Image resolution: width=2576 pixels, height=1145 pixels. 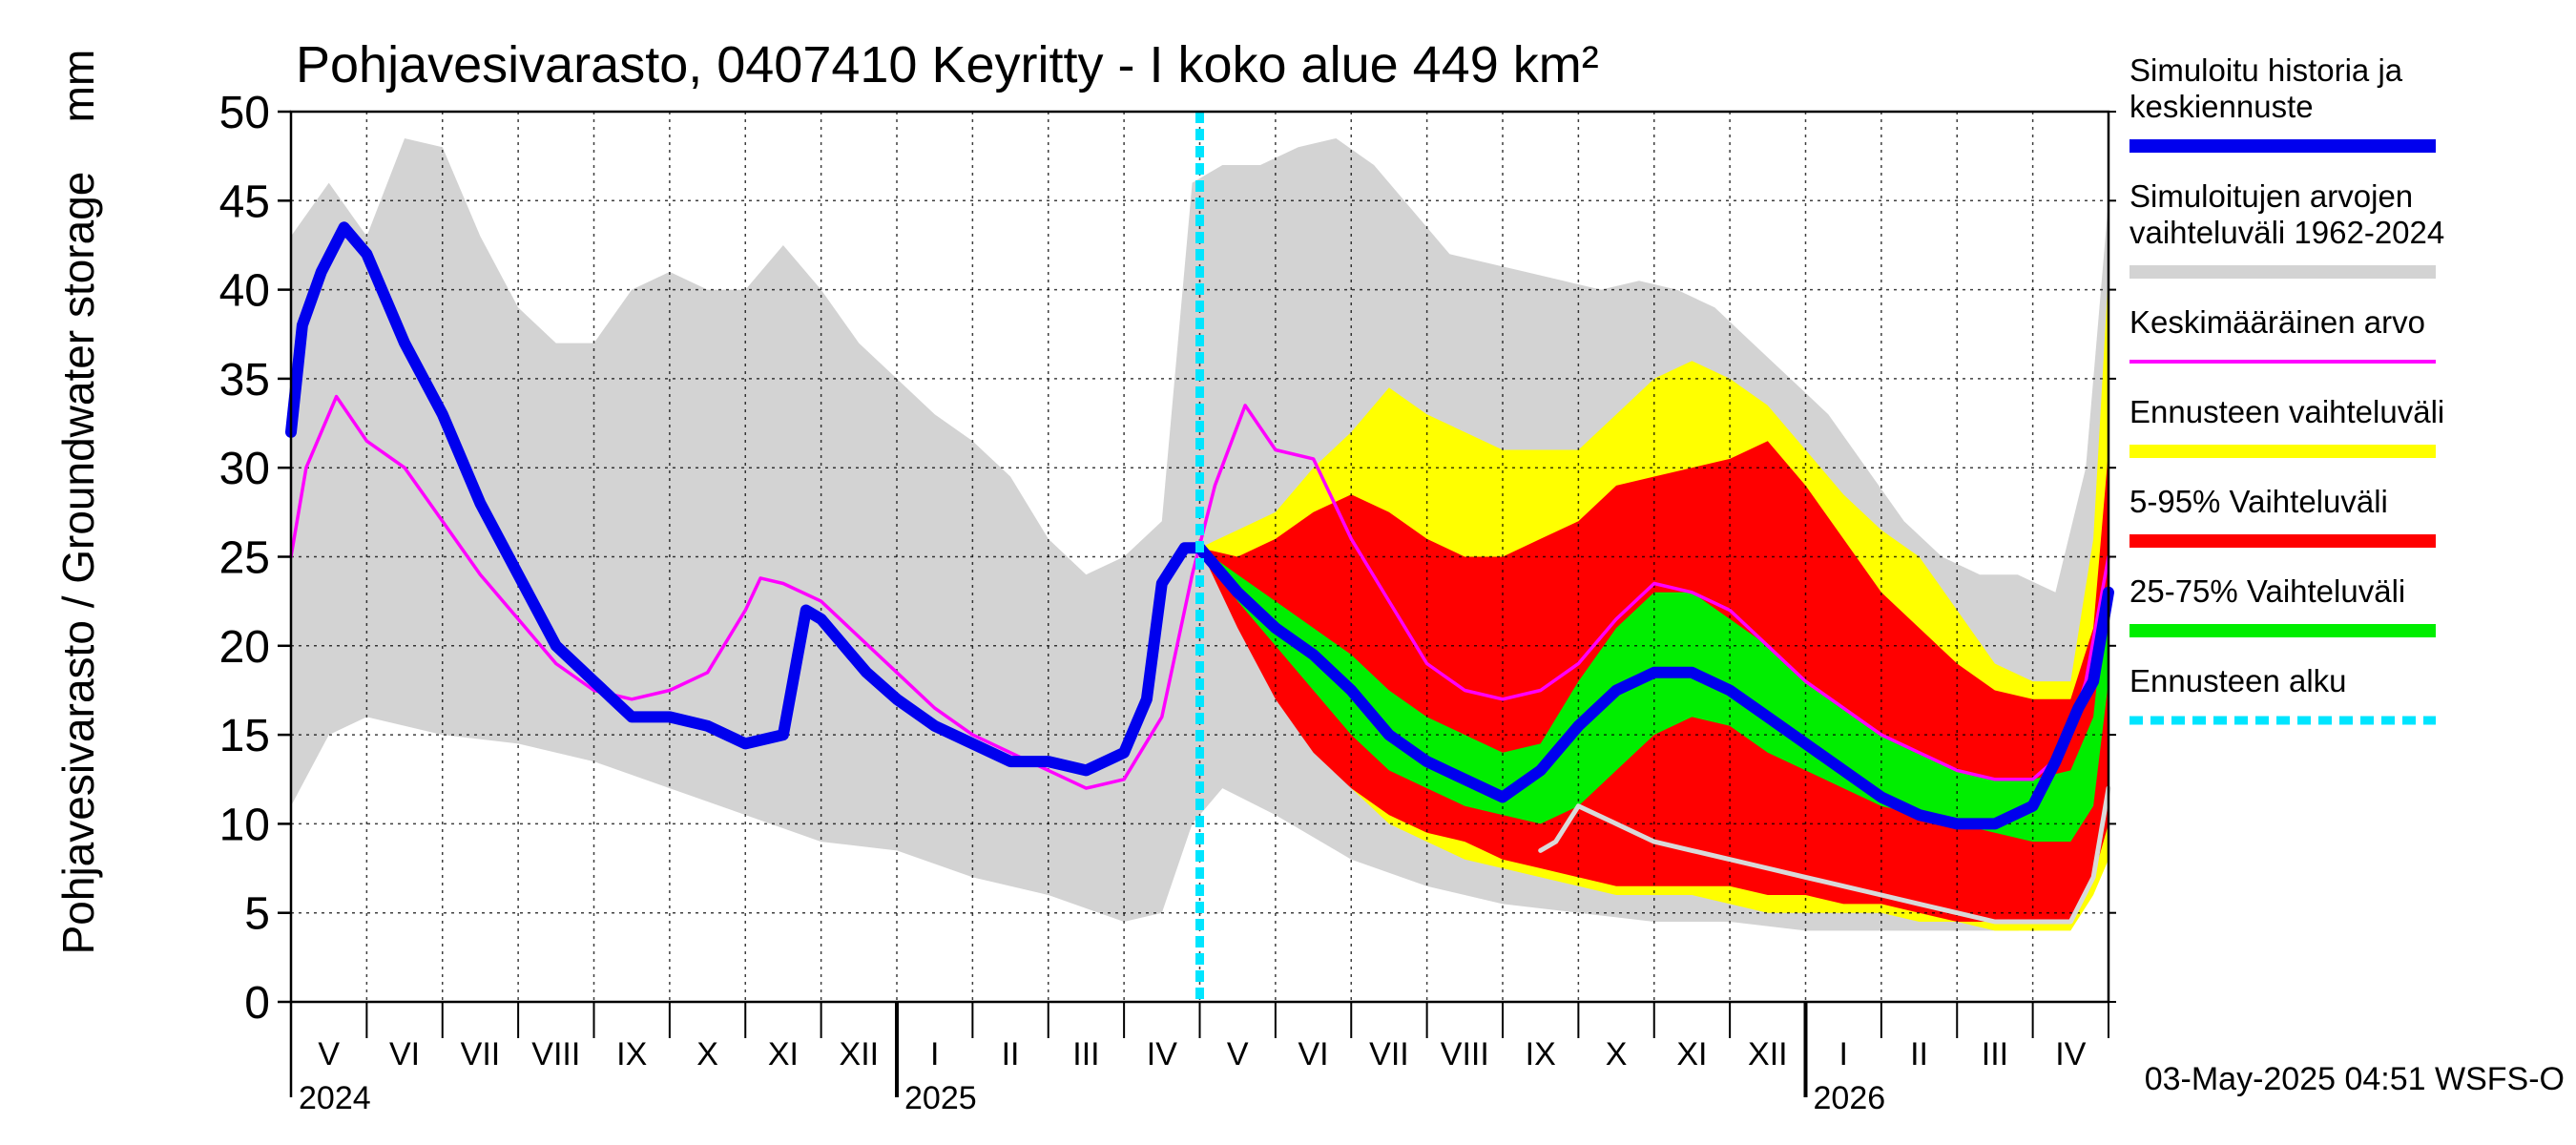 What do you see at coordinates (2266, 70) in the screenshot?
I see `legend-label: Simuloitu historia ja` at bounding box center [2266, 70].